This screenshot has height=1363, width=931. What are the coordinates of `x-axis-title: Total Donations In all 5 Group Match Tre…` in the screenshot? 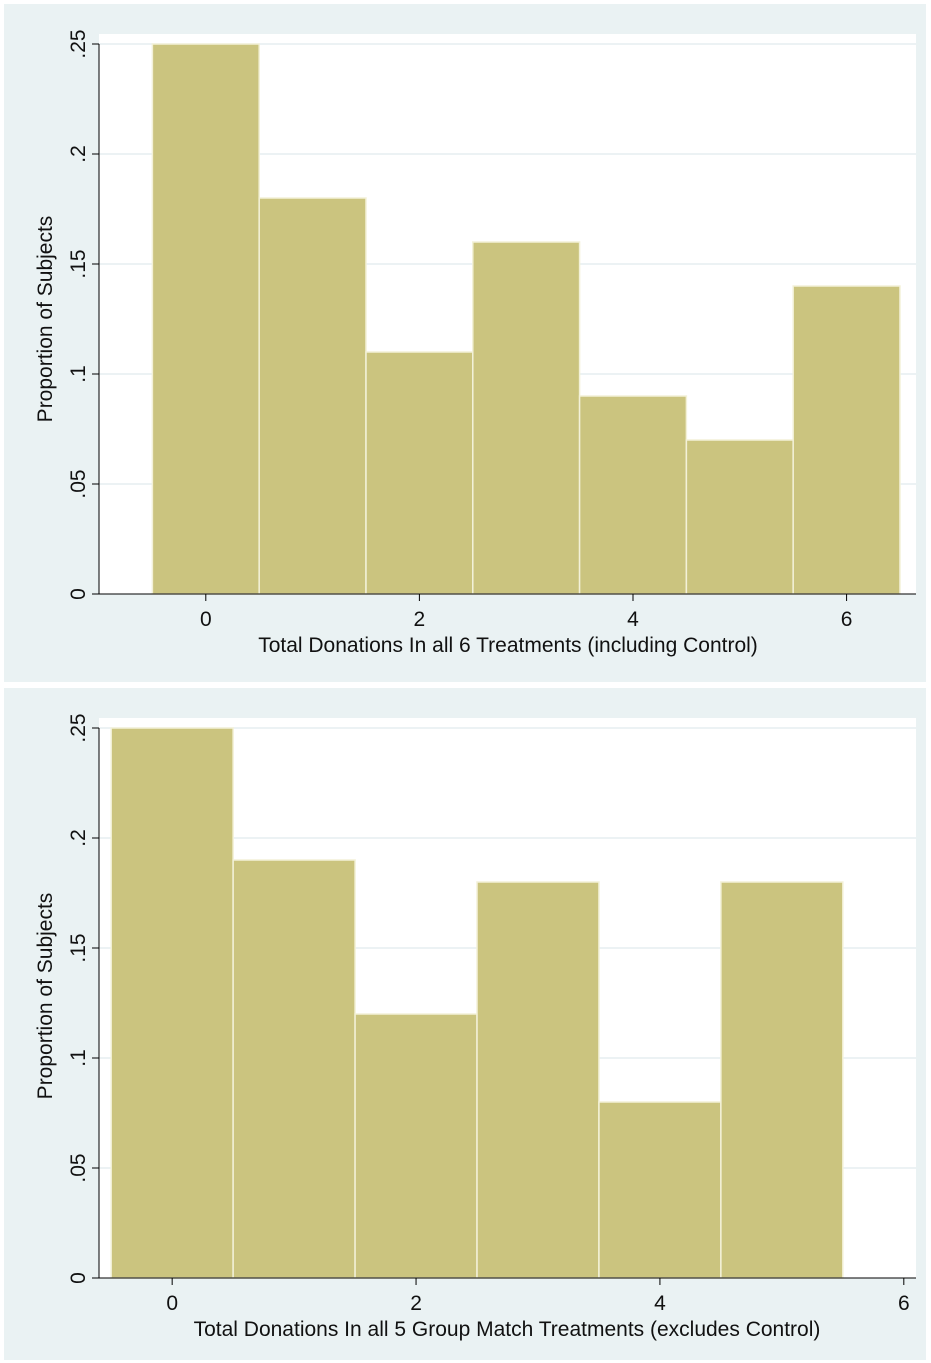 It's located at (507, 1329).